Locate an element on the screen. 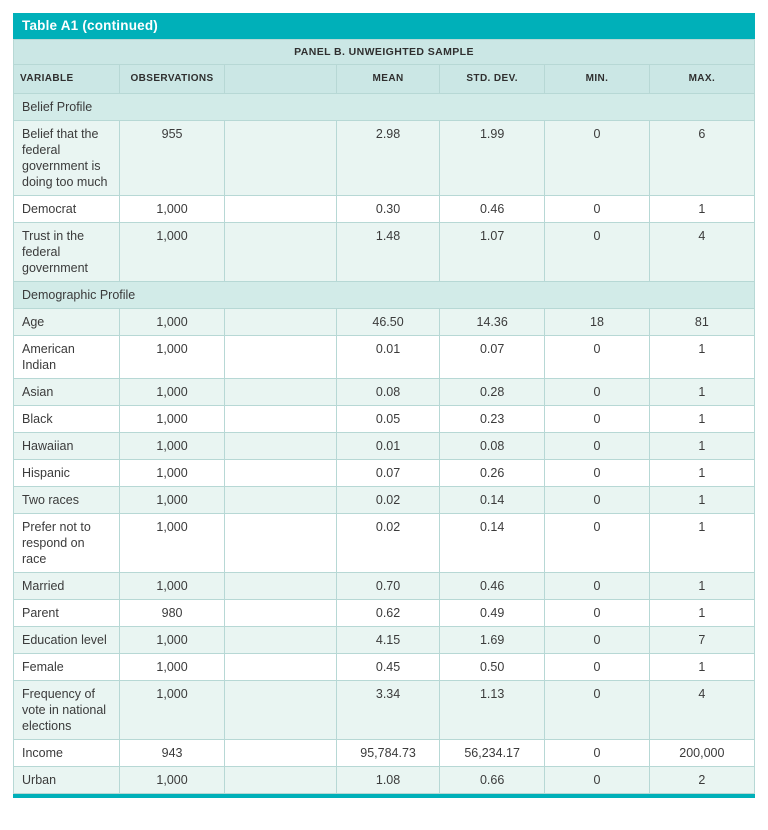 The height and width of the screenshot is (830, 768). variable-cell: Married is located at coordinates (66, 586).